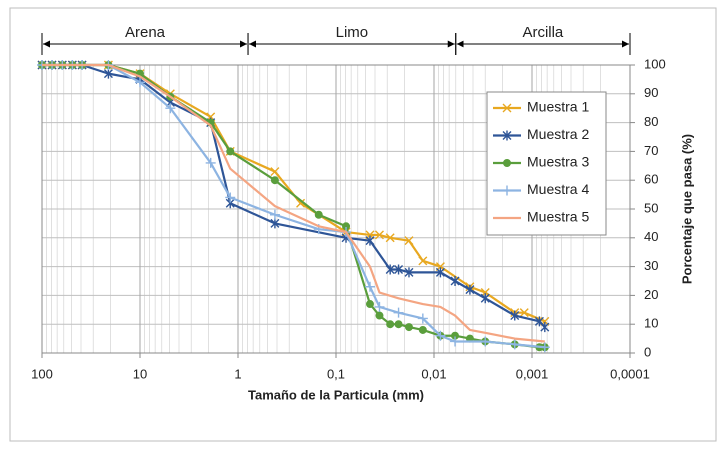 The height and width of the screenshot is (456, 727). Describe the element at coordinates (655, 63) in the screenshot. I see `y-tick-label: 100` at that location.